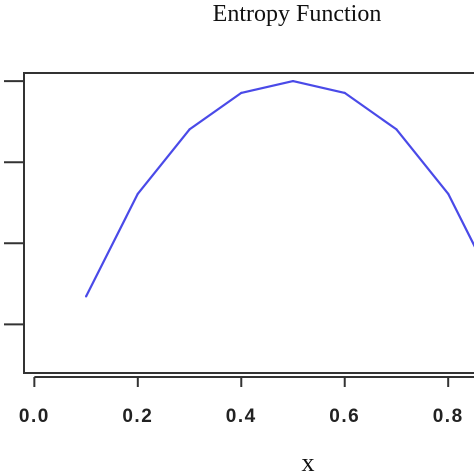 The width and height of the screenshot is (474, 474). What do you see at coordinates (344, 416) in the screenshot?
I see `x-tick-label-3: 0.6` at bounding box center [344, 416].